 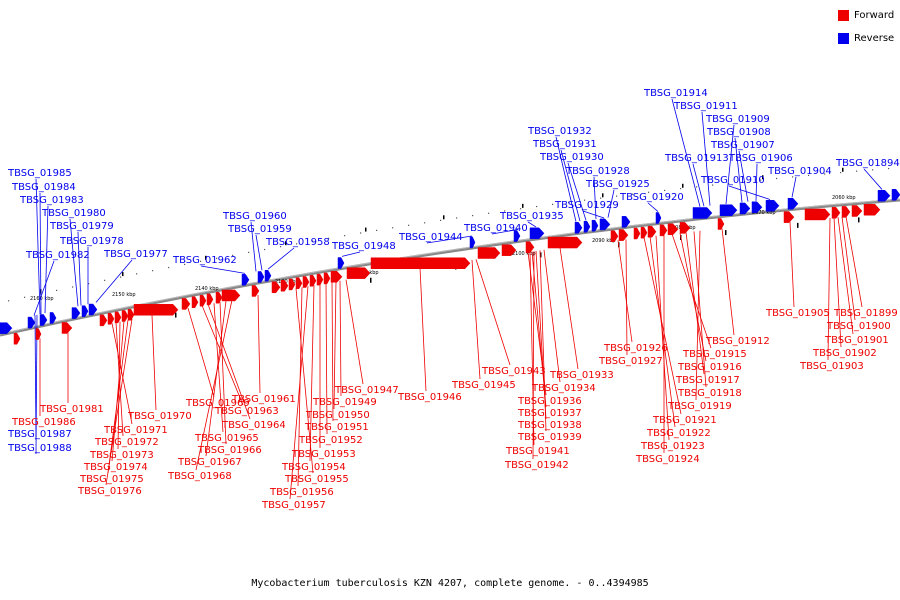 I want to click on forward-gene-label: TBSG_01966, so click(x=229, y=450).